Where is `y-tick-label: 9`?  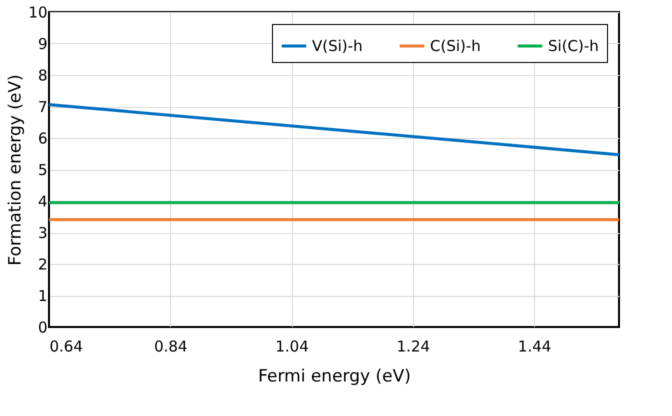
y-tick-label: 9 is located at coordinates (43, 44).